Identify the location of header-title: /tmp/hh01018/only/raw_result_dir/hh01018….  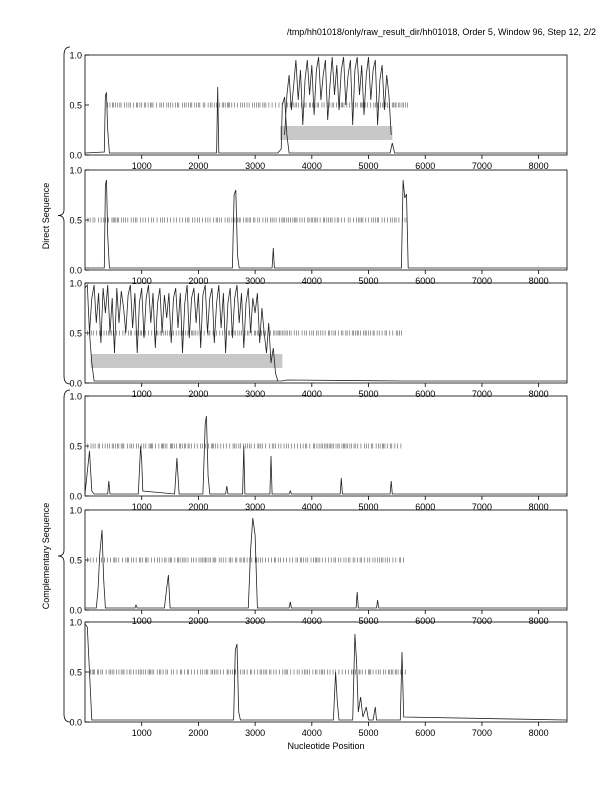
(441, 32).